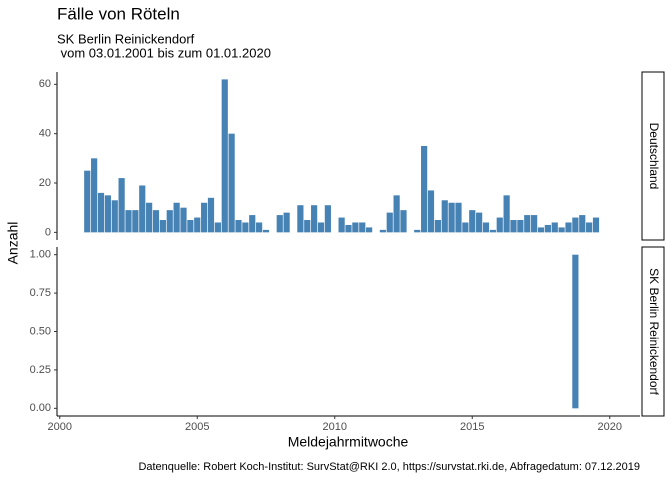 This screenshot has width=672, height=480. Describe the element at coordinates (610, 427) in the screenshot. I see `x-tick-label: 2020` at that location.